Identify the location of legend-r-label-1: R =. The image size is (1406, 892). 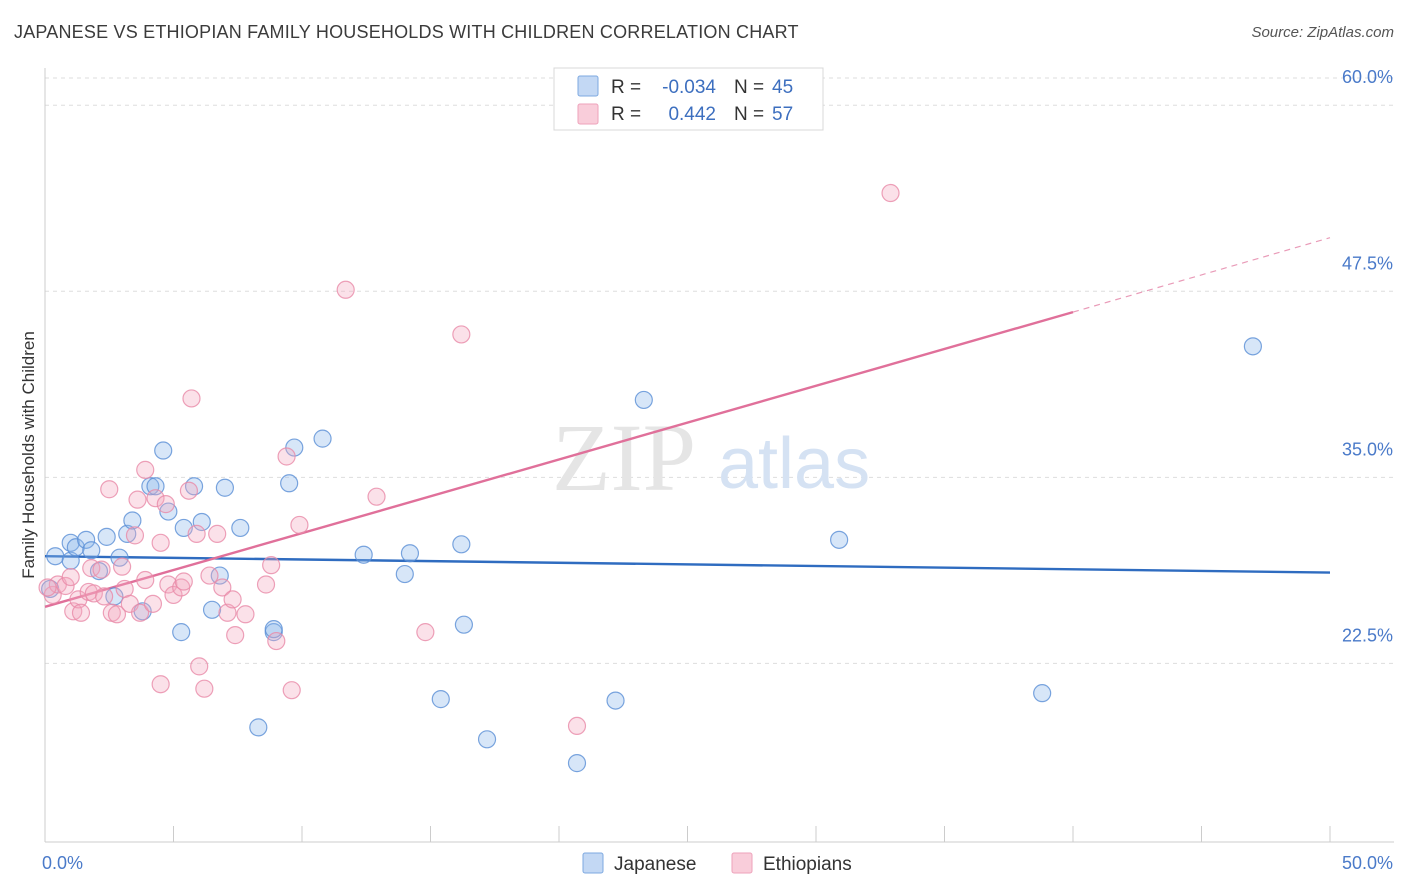
(626, 114).